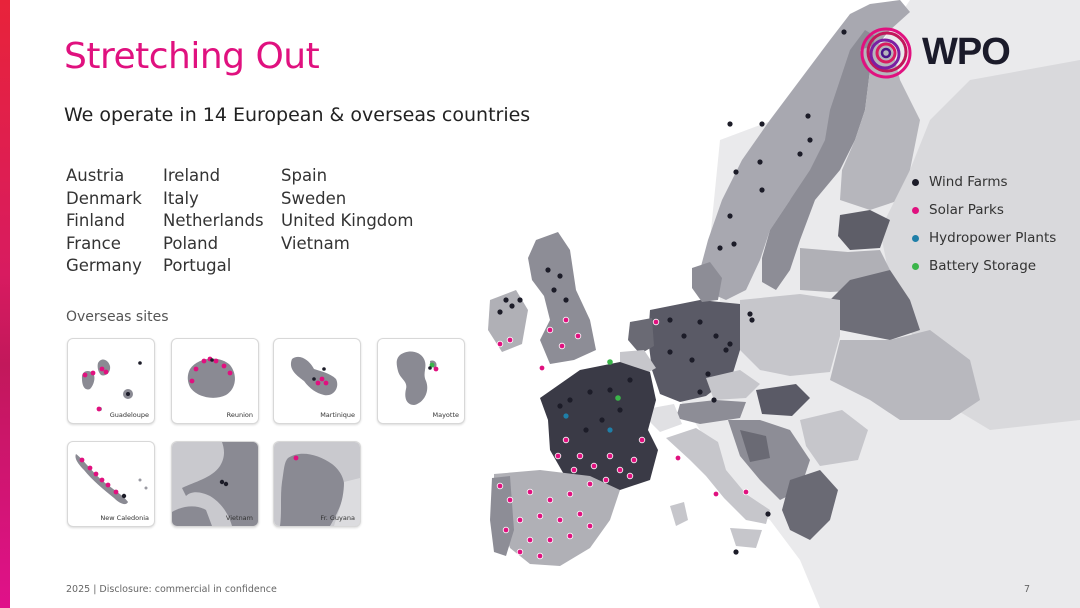 The height and width of the screenshot is (608, 1080). I want to click on site-card-martinique: Martinique, so click(317, 381).